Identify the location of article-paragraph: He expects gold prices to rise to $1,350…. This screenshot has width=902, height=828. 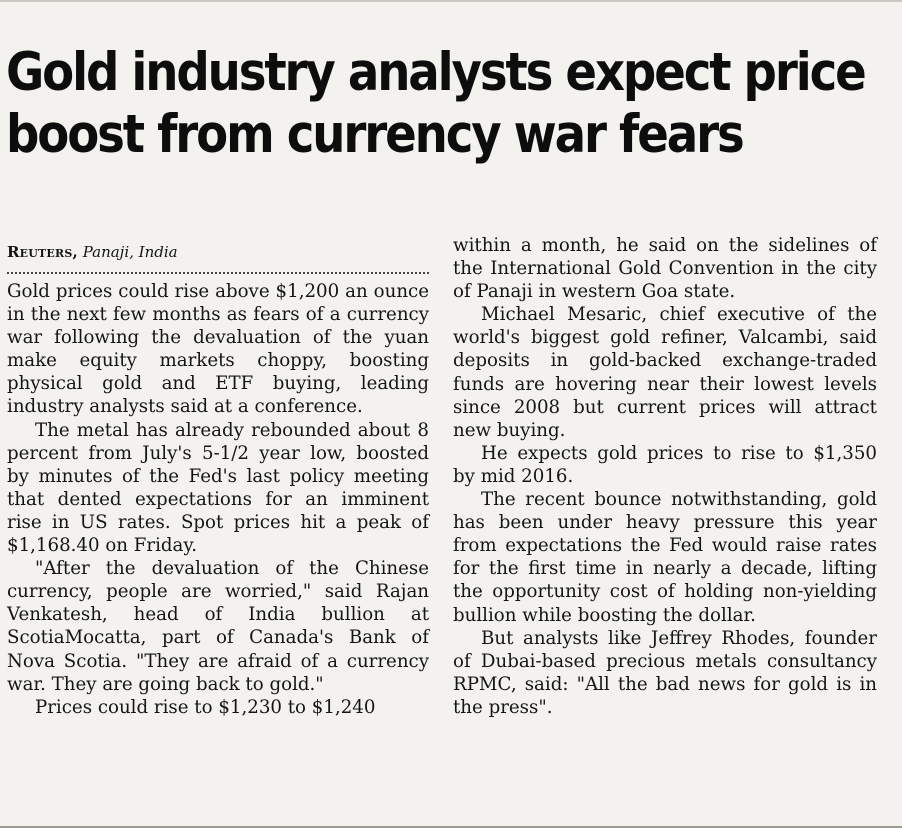
(665, 464).